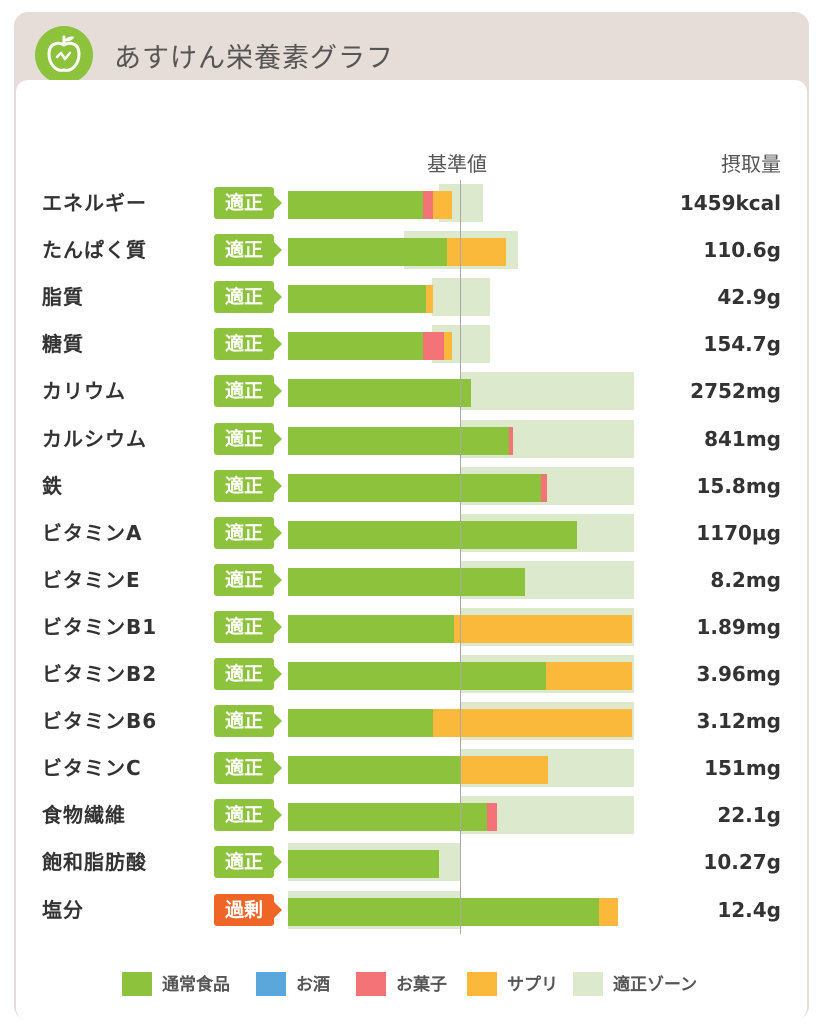 The width and height of the screenshot is (823, 1024). What do you see at coordinates (749, 815) in the screenshot?
I see `intake-value: 22.1g` at bounding box center [749, 815].